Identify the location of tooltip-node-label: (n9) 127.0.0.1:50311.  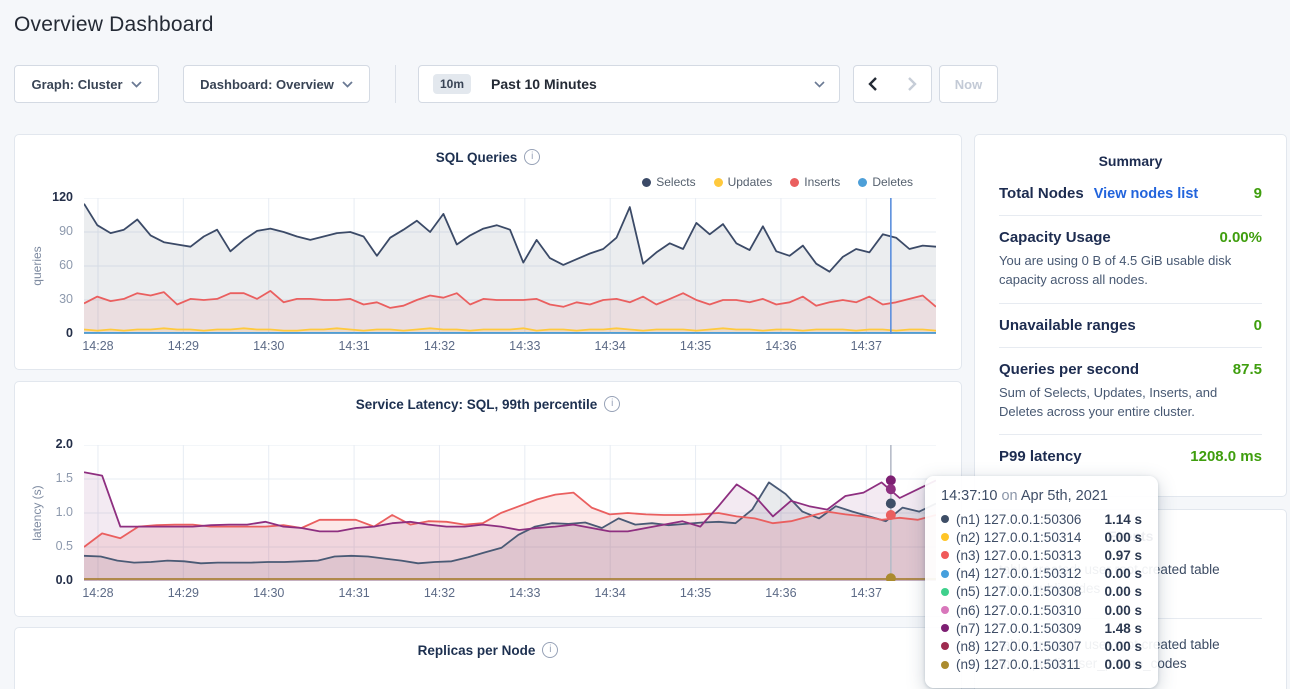
(1018, 665).